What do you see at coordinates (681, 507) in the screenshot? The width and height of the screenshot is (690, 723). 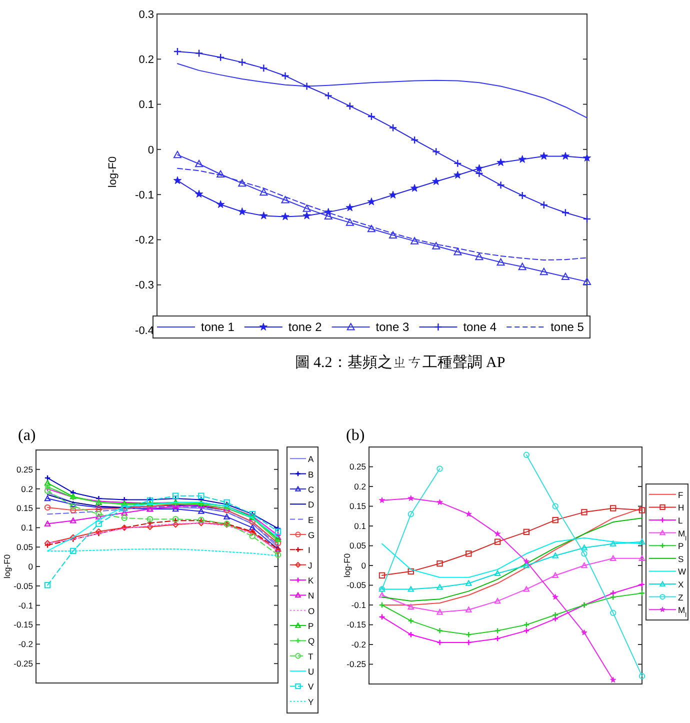 I see `legend-label: H` at bounding box center [681, 507].